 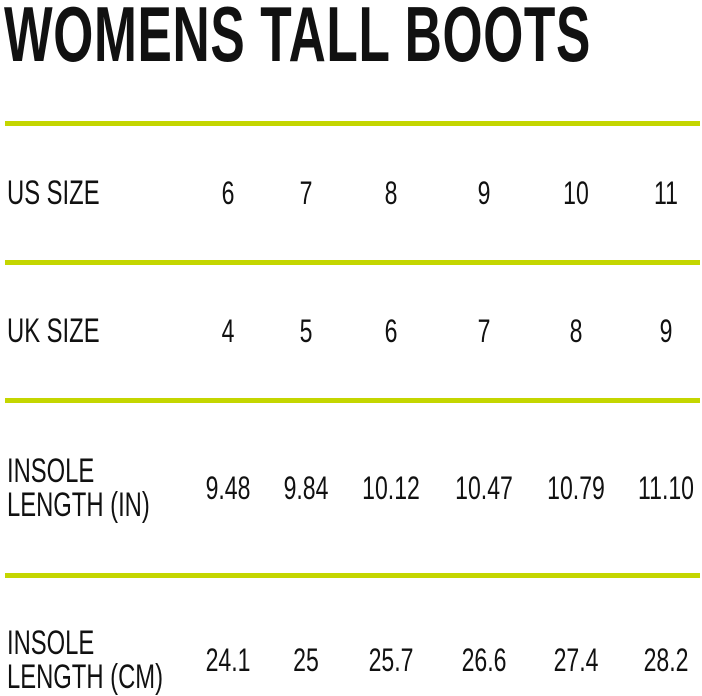 What do you see at coordinates (53, 193) in the screenshot?
I see `row-label: US SIZE` at bounding box center [53, 193].